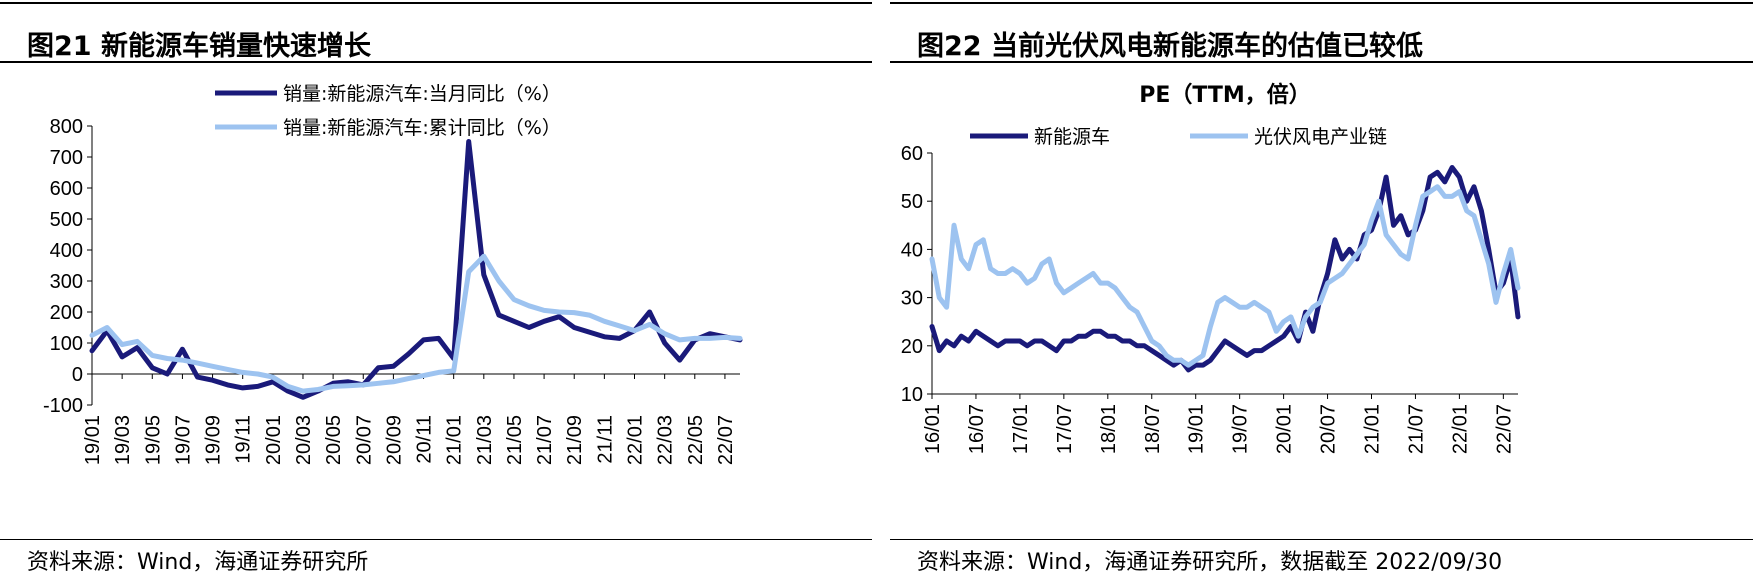  Describe the element at coordinates (485, 440) in the screenshot. I see `x-tick-label: 21/03` at that location.